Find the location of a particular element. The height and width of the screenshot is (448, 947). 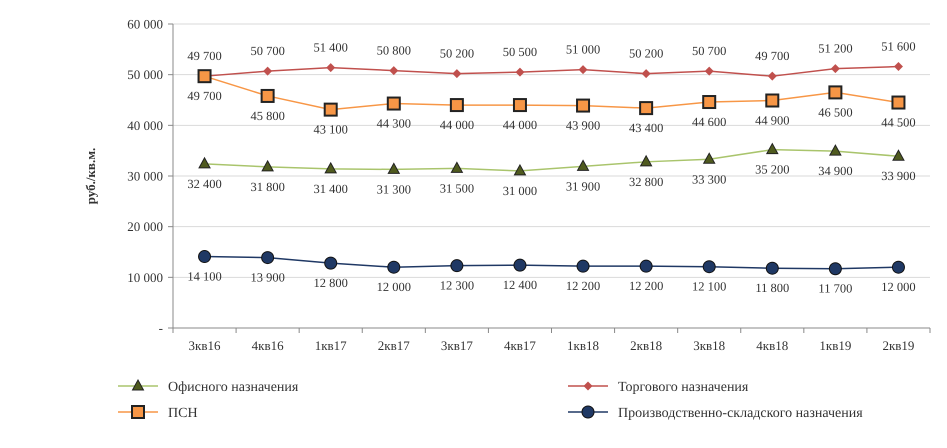

data-label: 31 500 is located at coordinates (457, 188).